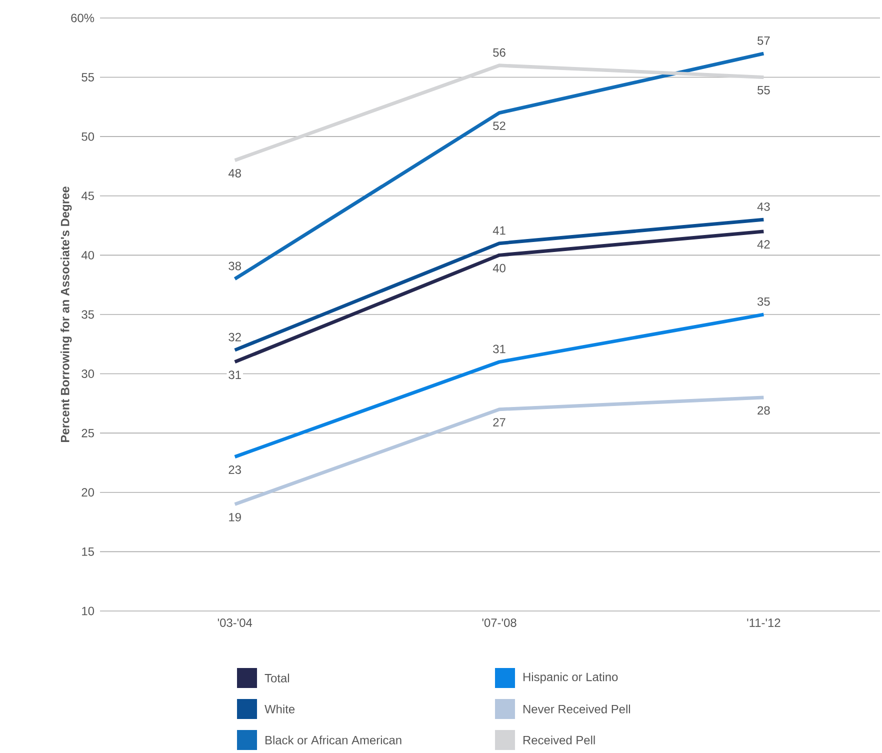 This screenshot has height=753, width=882. Describe the element at coordinates (763, 206) in the screenshot. I see `data-label: 43` at that location.